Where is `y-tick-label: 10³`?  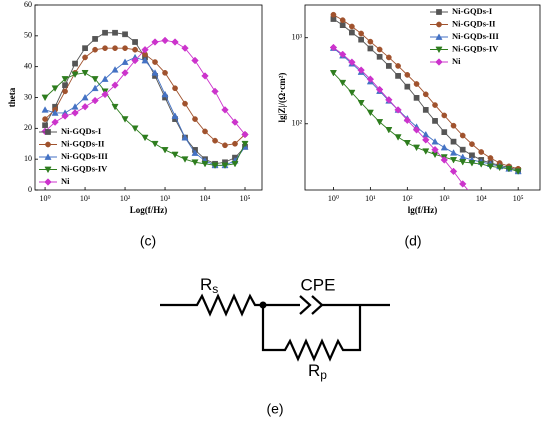
y-tick-label: 10³ is located at coordinates (297, 37).